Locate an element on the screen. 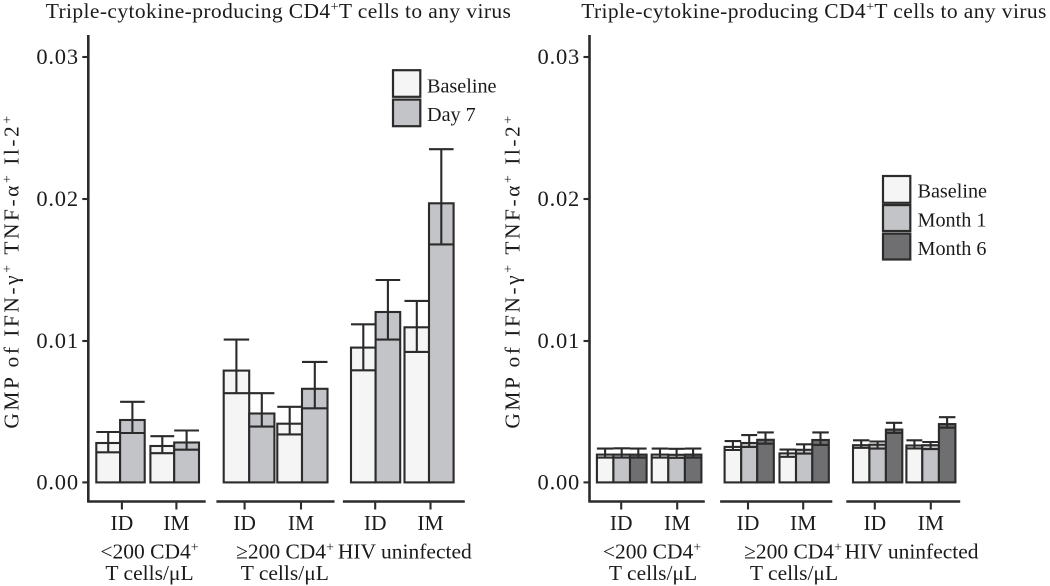 The width and height of the screenshot is (1050, 586). svg-text: GMP of IFN-γ+ TNF-α+ Il-2+ is located at coordinates (12, 270).